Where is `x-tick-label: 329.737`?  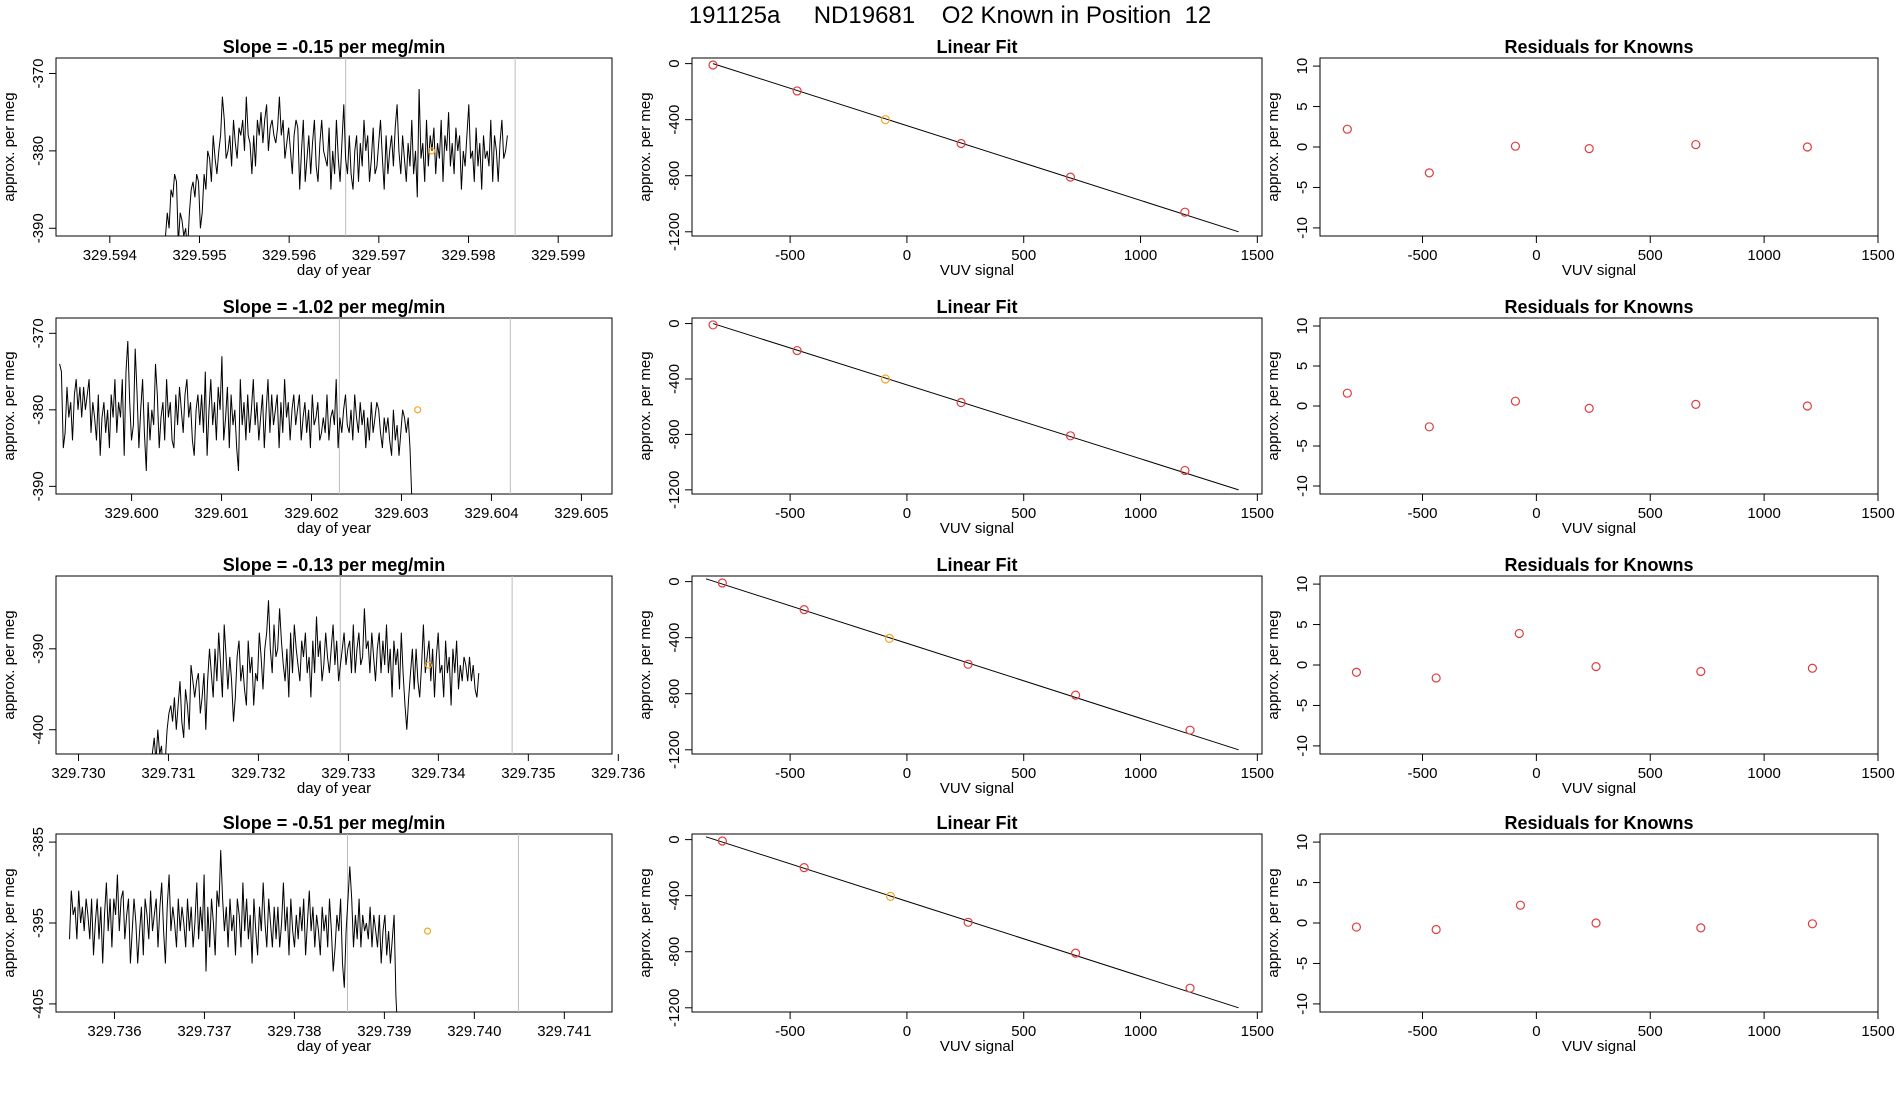
x-tick-label: 329.737 is located at coordinates (204, 1031).